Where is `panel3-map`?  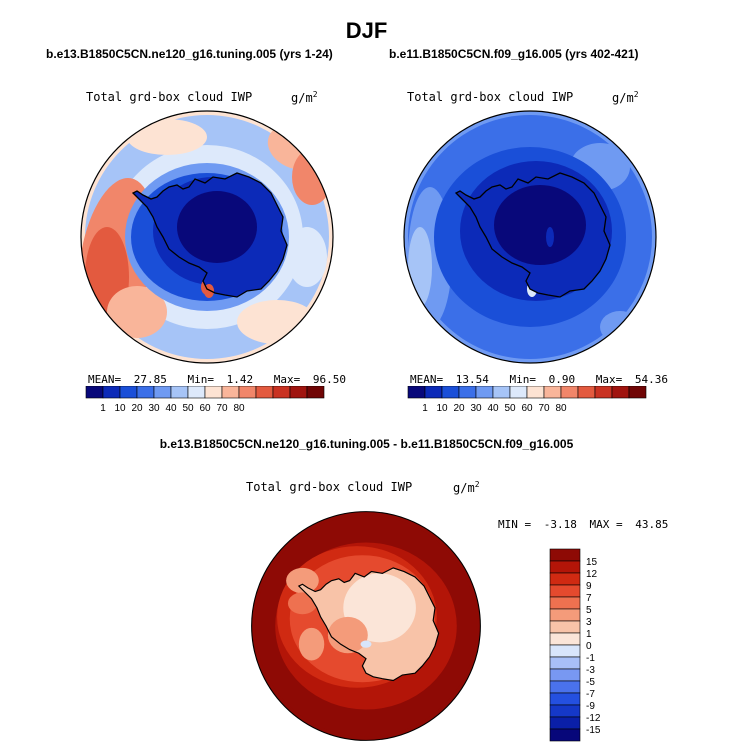
panel3-map is located at coordinates (366, 626).